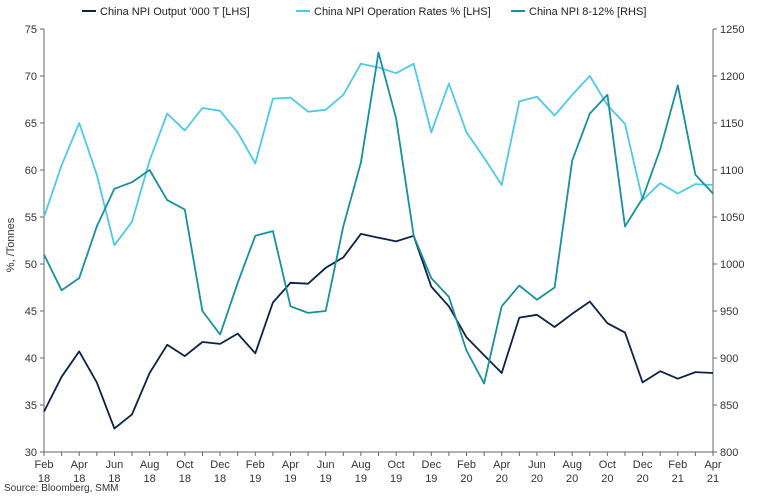  Describe the element at coordinates (31, 77) in the screenshot. I see `y-tick-label-left: 70` at that location.